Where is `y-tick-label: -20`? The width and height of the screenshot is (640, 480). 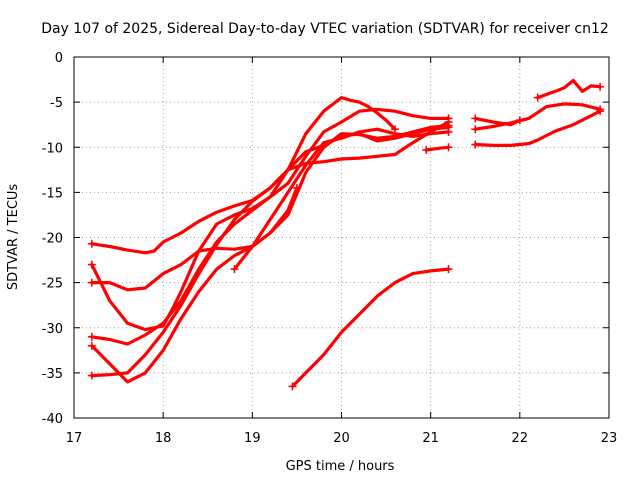 y-tick-label: -20 is located at coordinates (52, 239).